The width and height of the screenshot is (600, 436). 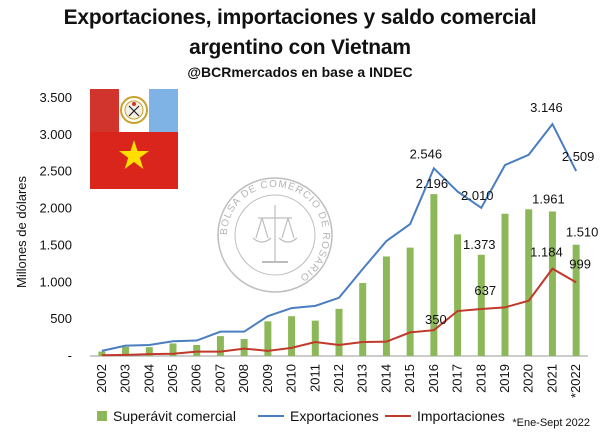 I want to click on bolsa-de-comercio-de-rosario-seal-icon: BOLSA DE COMERCIO DE ROSARIO, so click(x=275, y=235).